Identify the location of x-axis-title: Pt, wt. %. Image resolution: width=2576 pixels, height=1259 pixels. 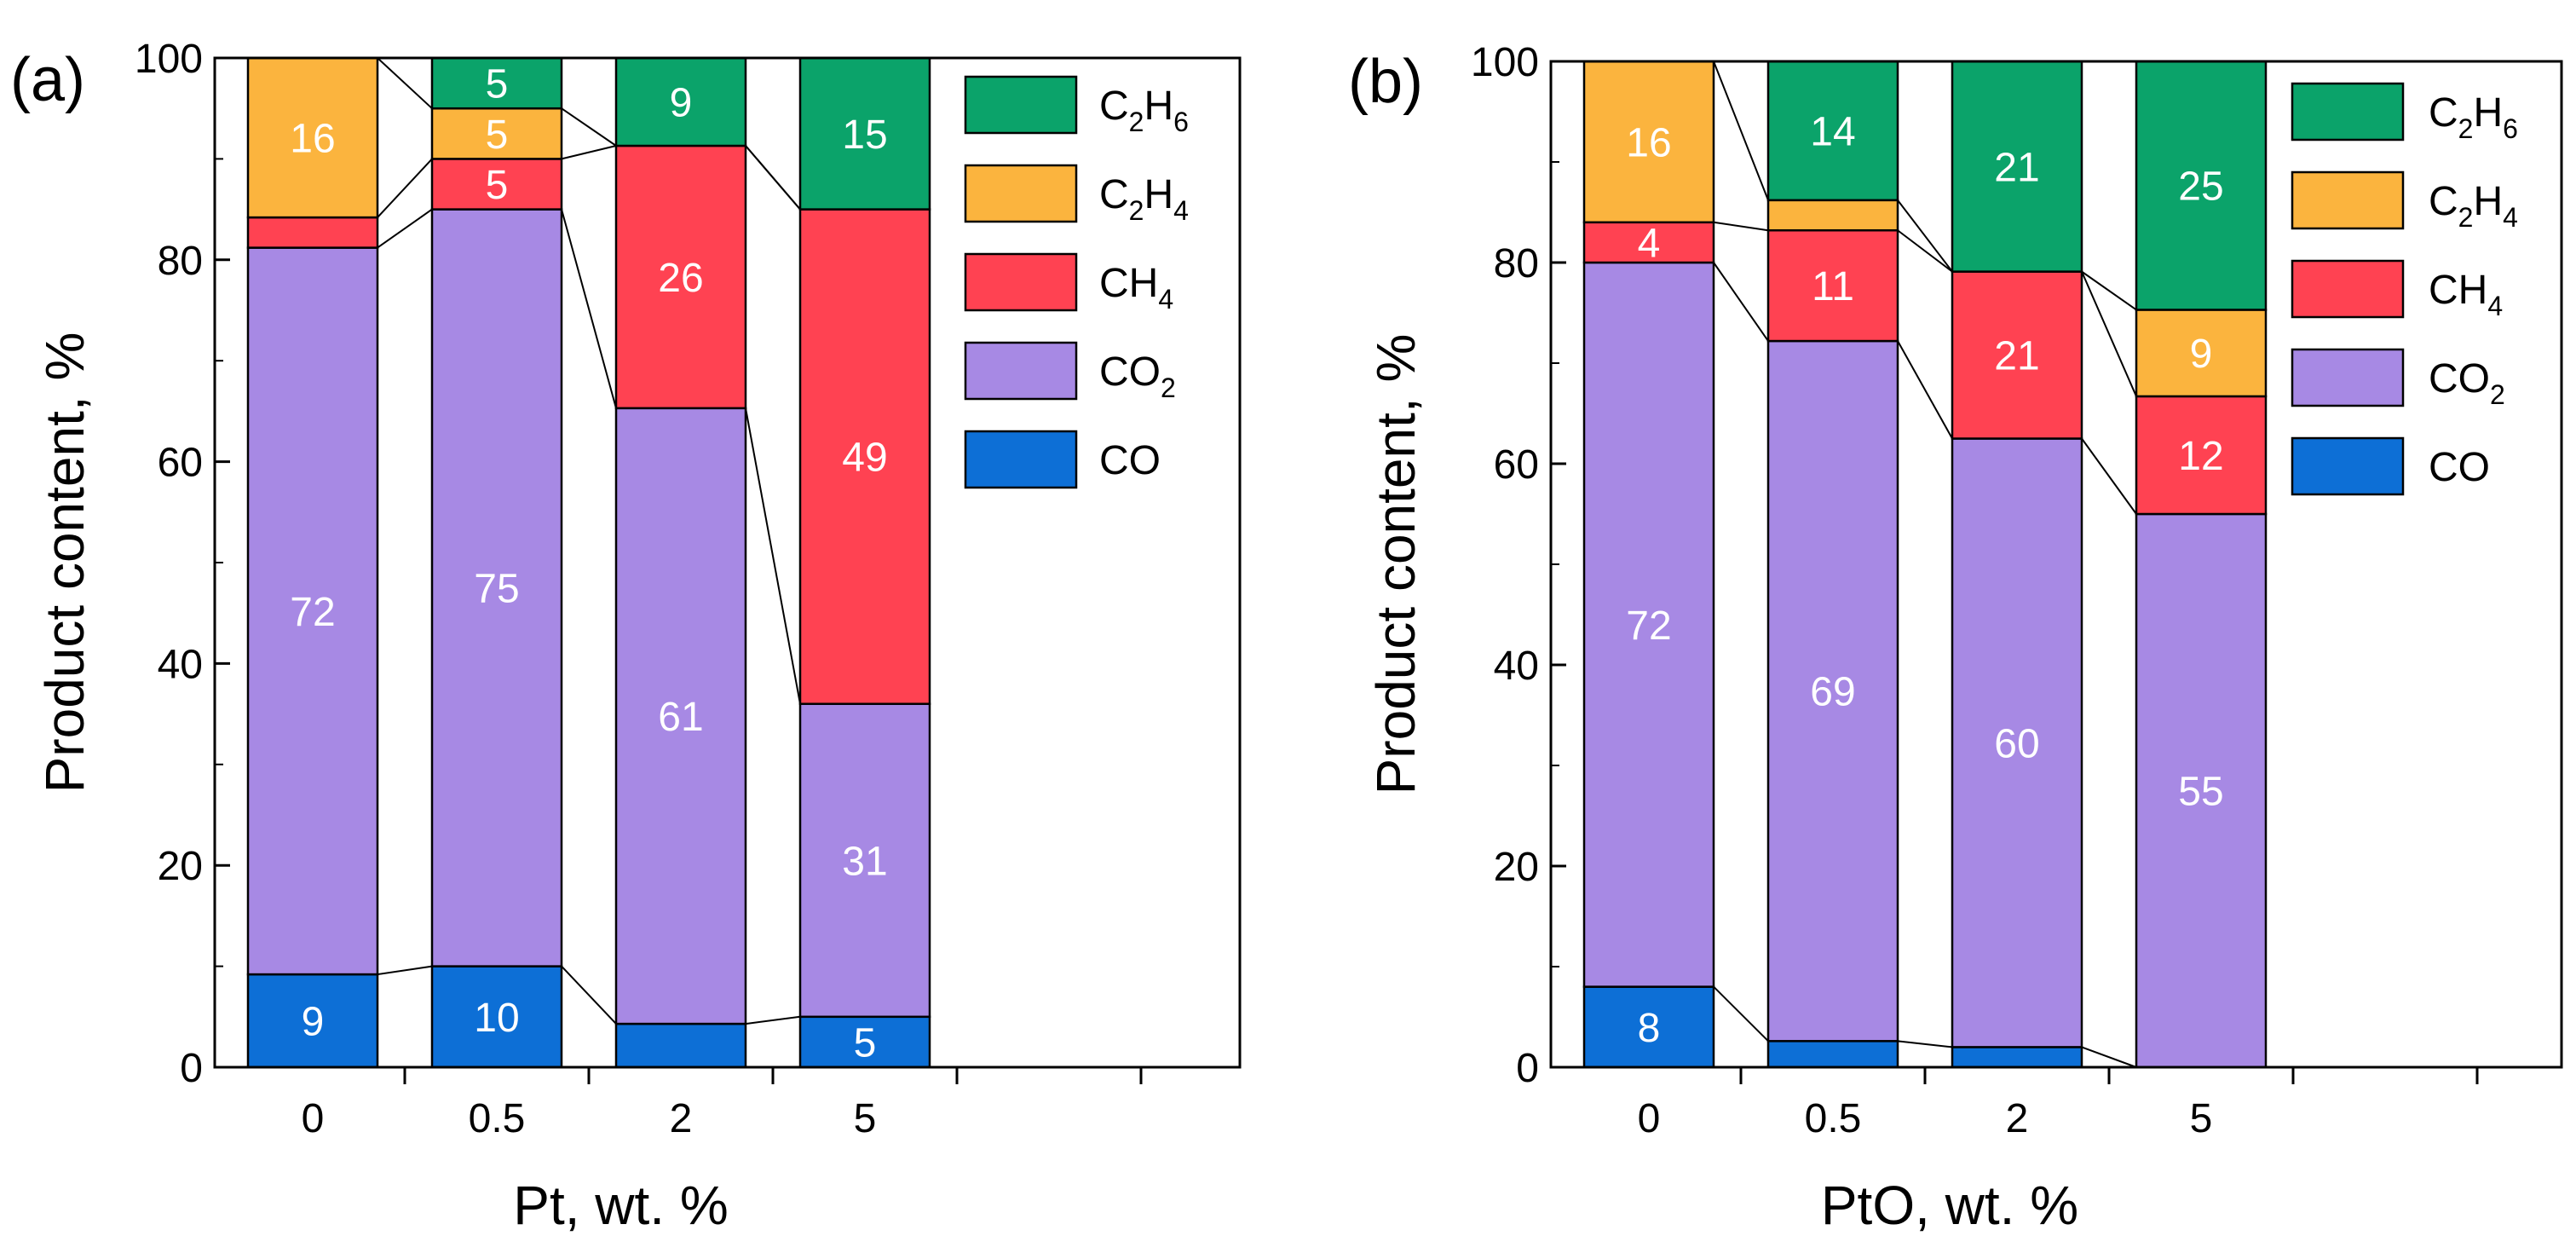
(621, 1205).